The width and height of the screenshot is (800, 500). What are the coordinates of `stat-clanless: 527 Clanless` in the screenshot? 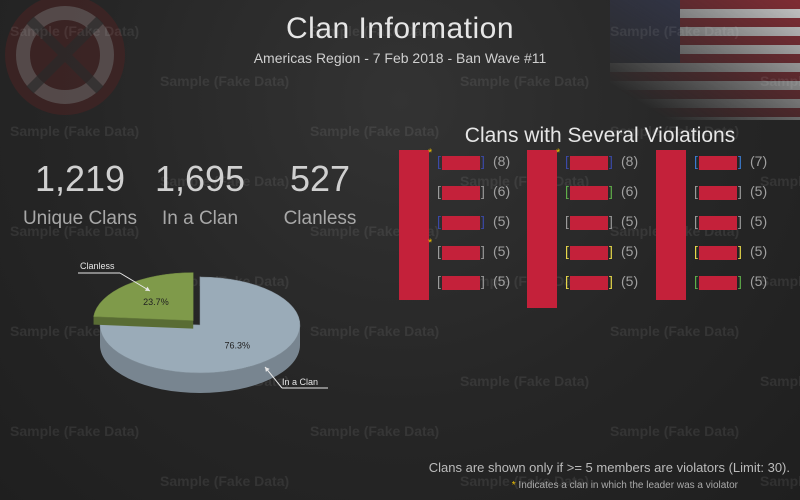 It's located at (320, 194).